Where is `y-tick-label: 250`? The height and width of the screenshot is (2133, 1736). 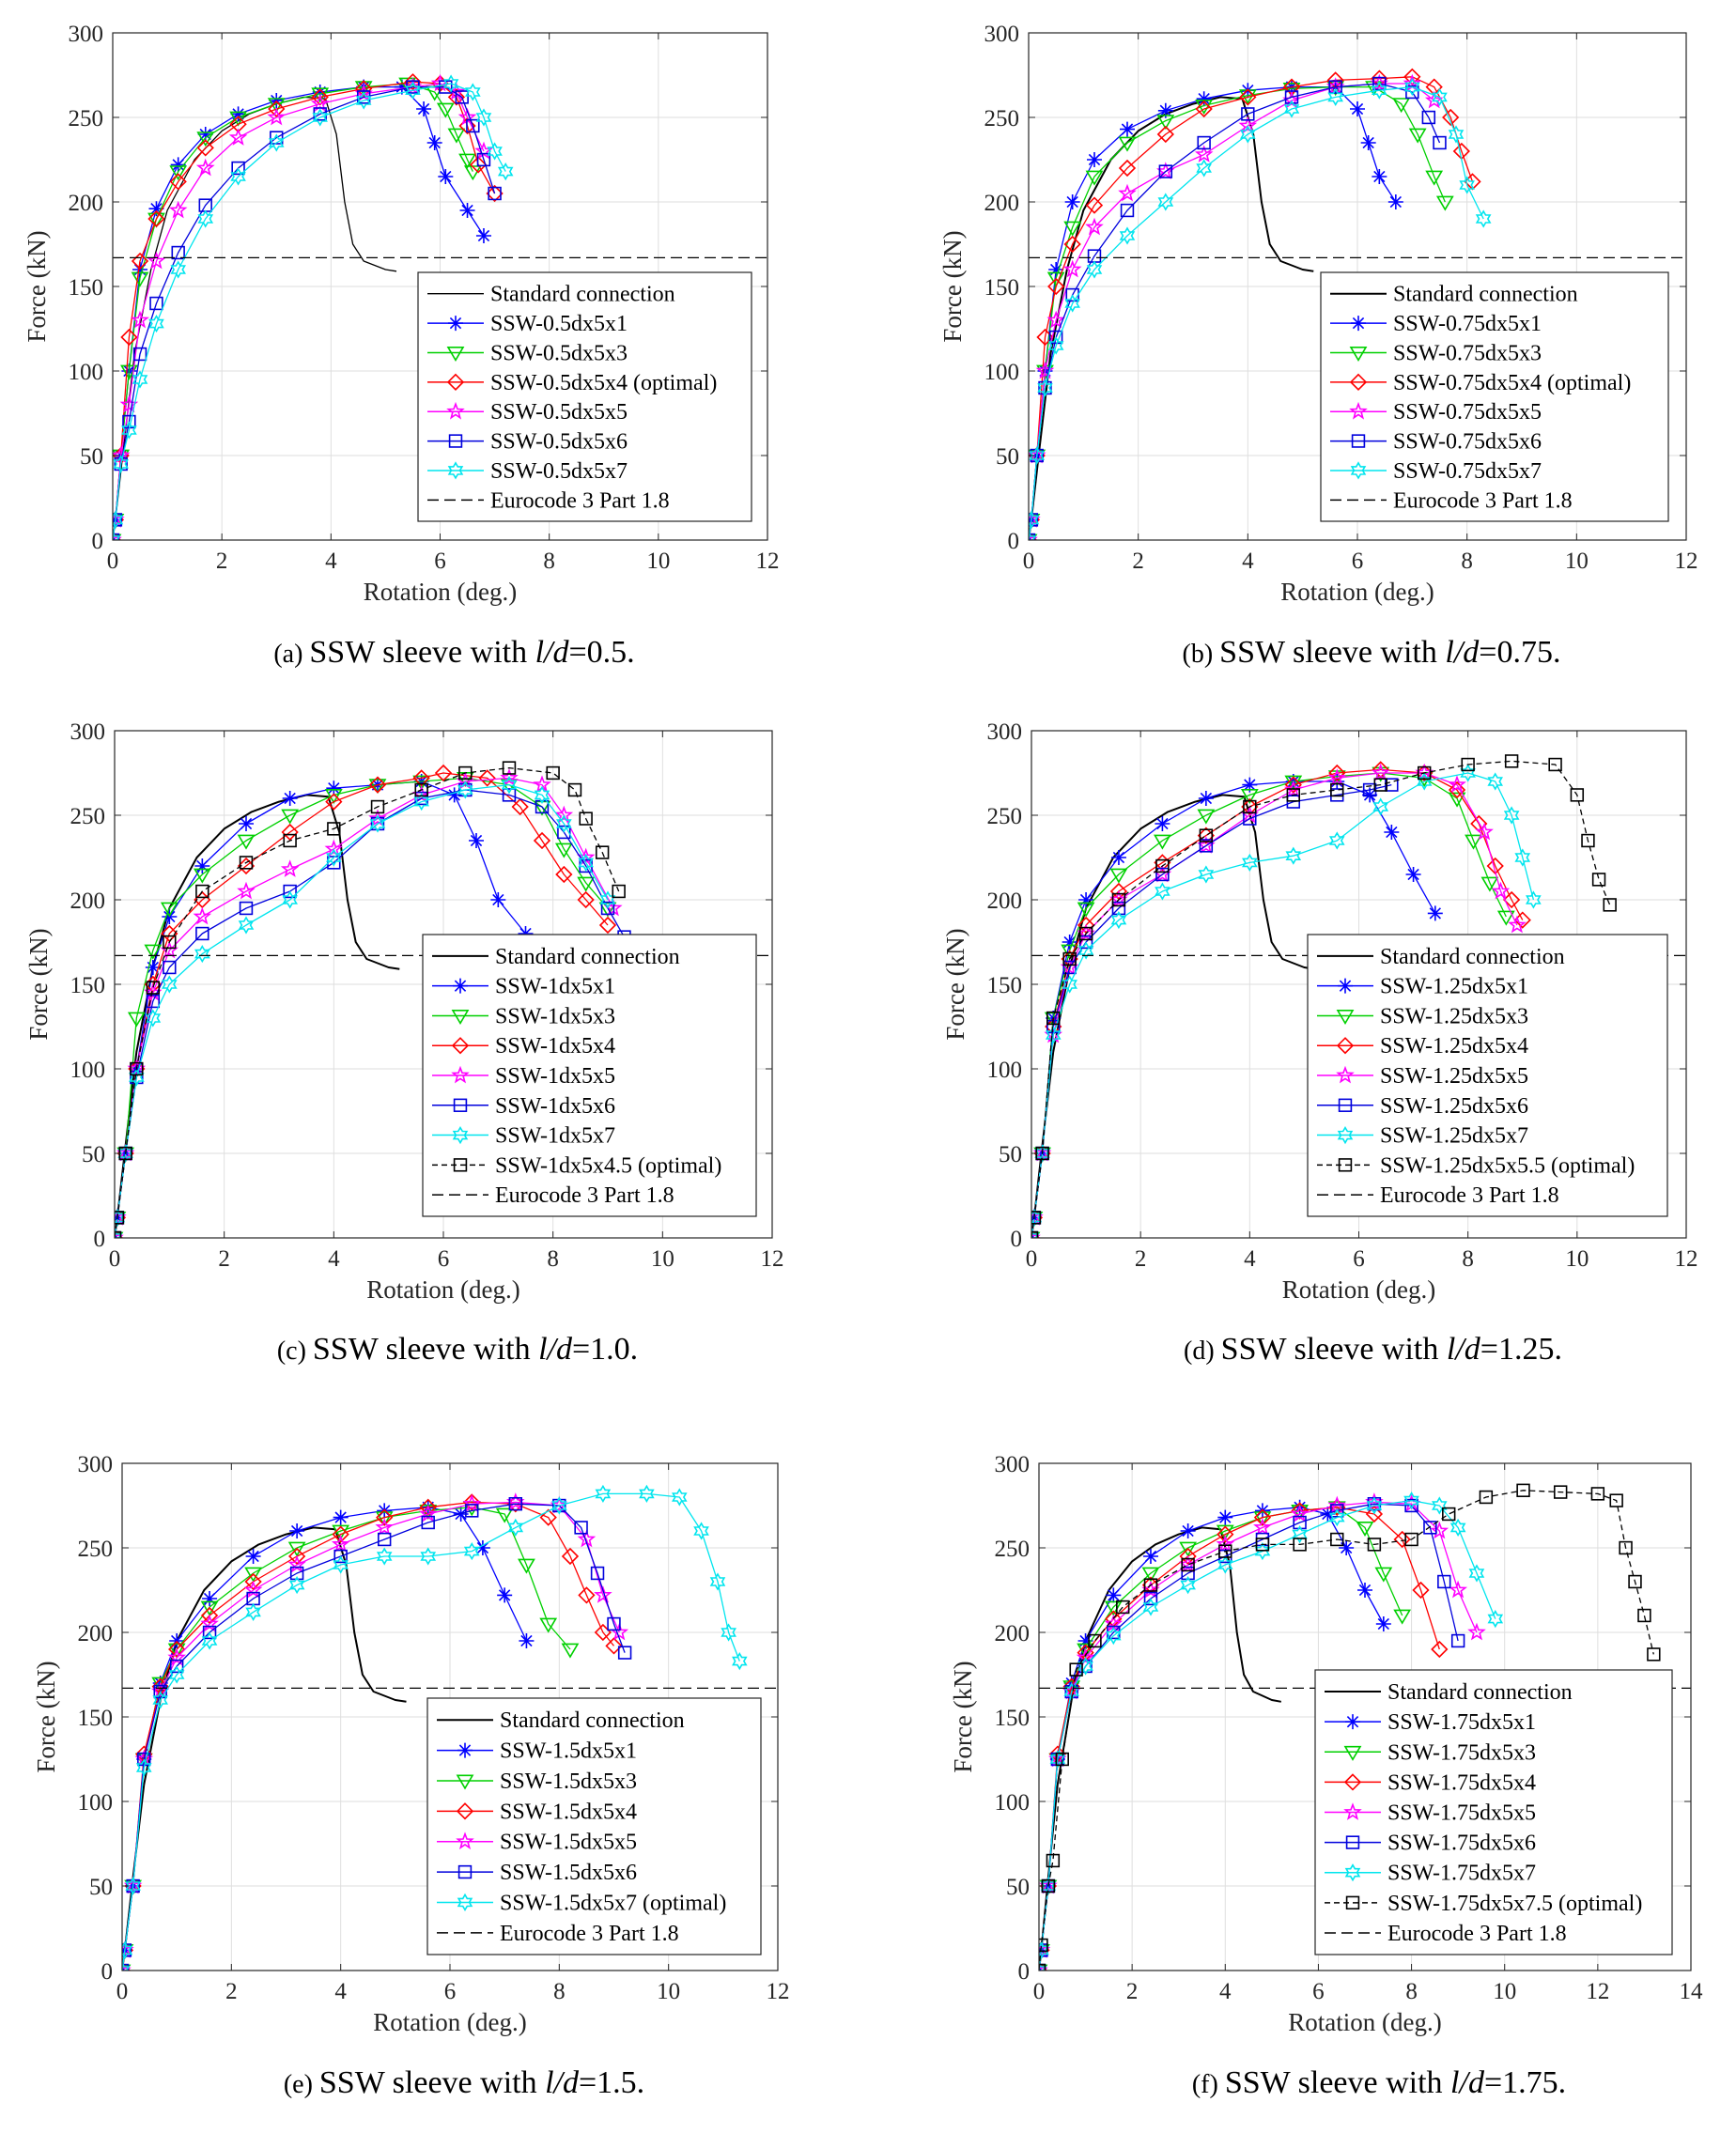 y-tick-label: 250 is located at coordinates (86, 118).